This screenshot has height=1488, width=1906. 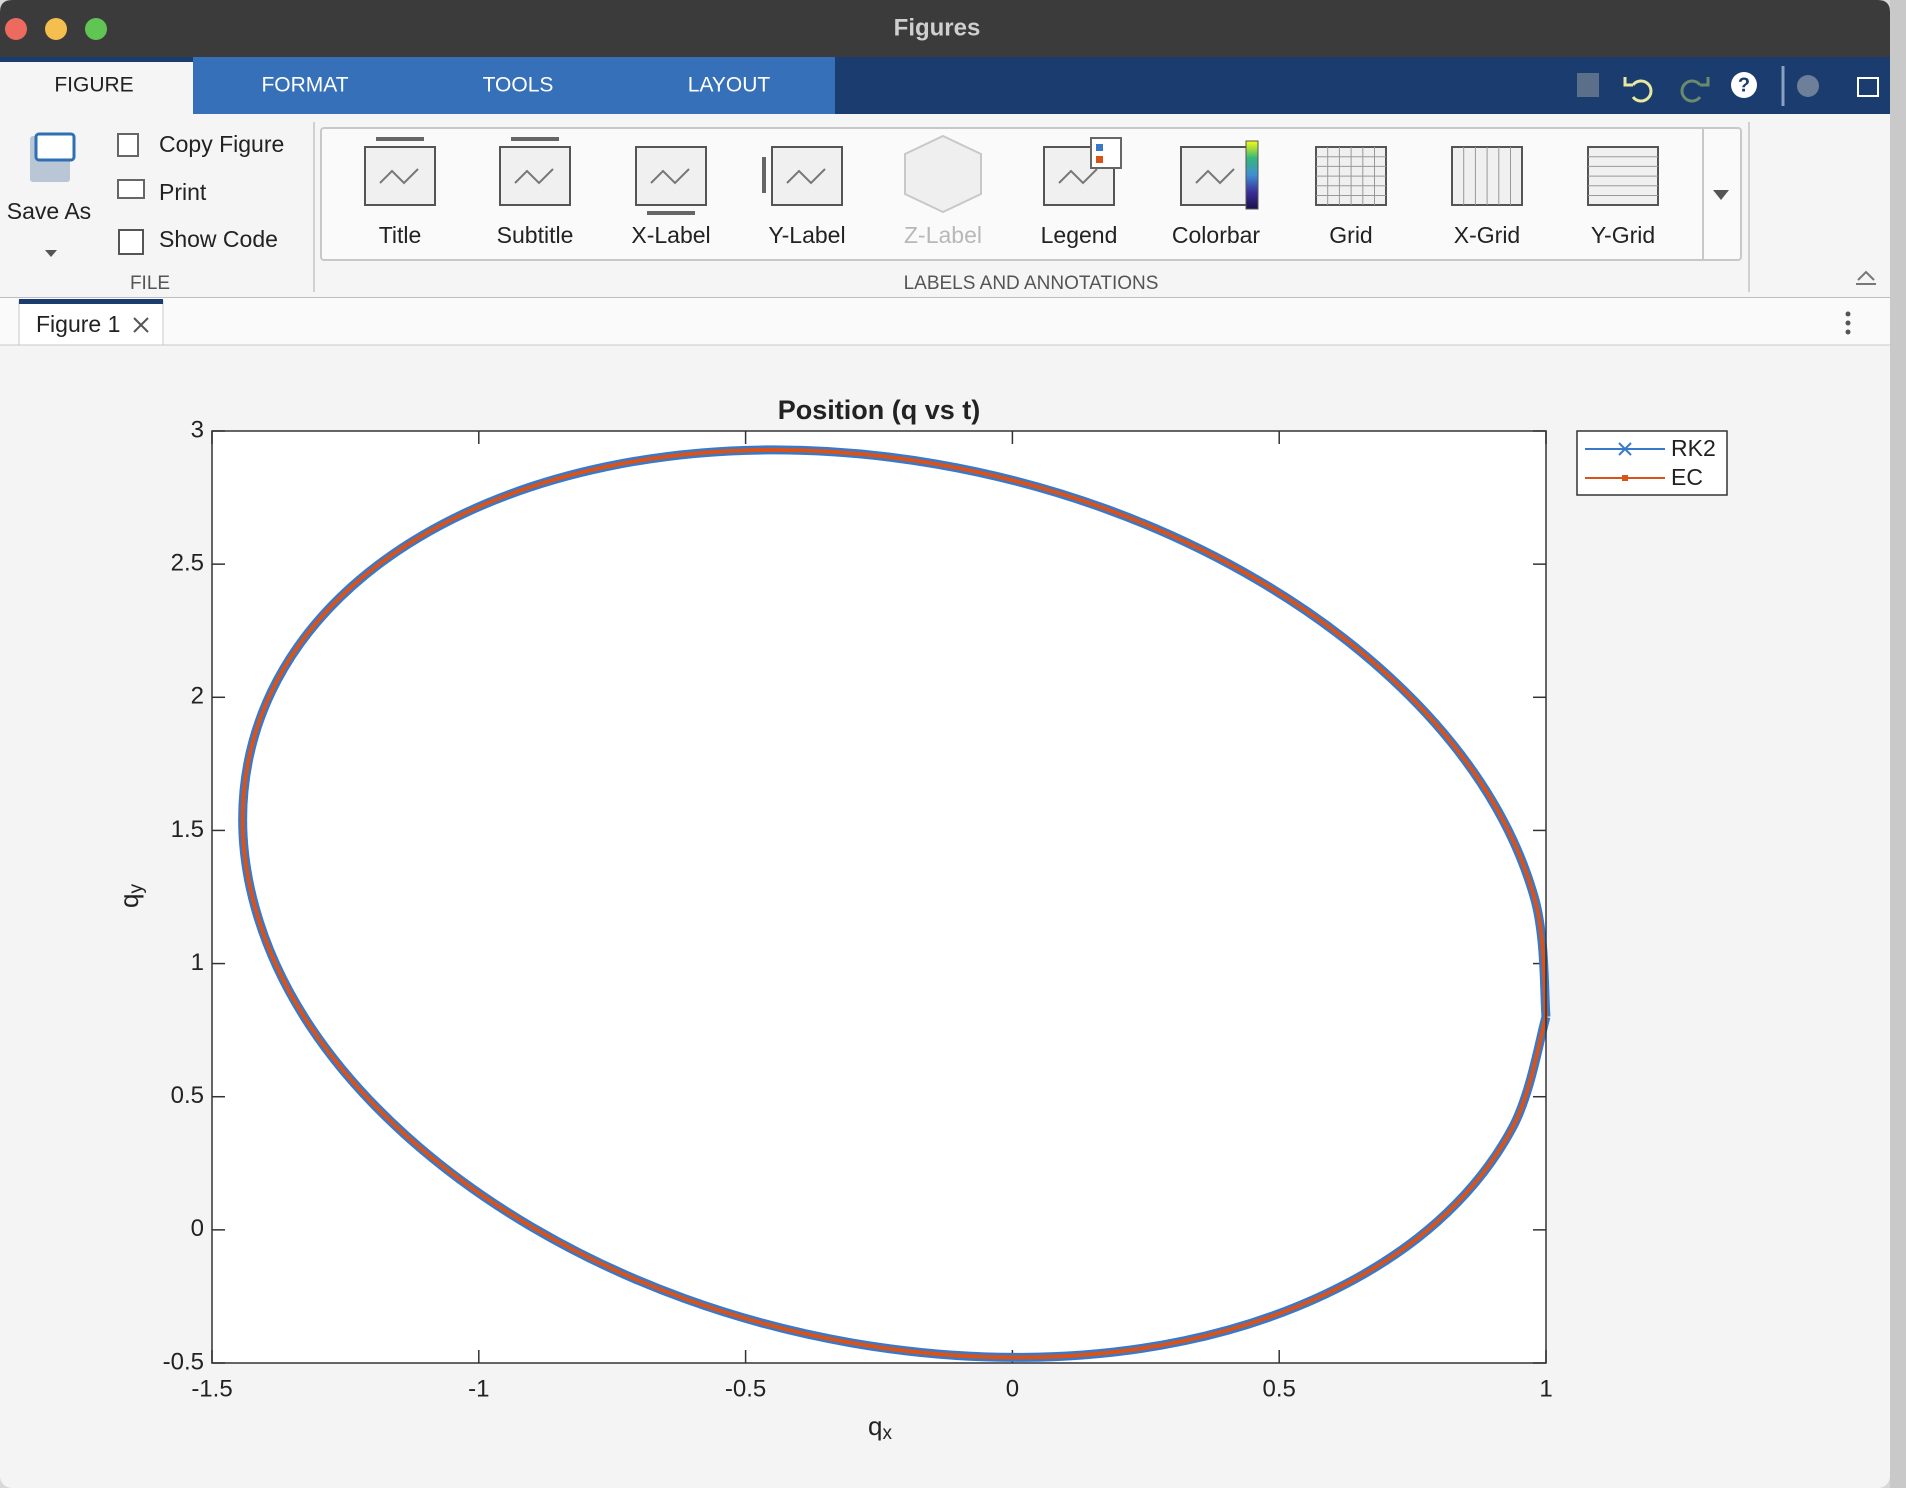 What do you see at coordinates (1351, 197) in the screenshot?
I see `gallery-button: Grid` at bounding box center [1351, 197].